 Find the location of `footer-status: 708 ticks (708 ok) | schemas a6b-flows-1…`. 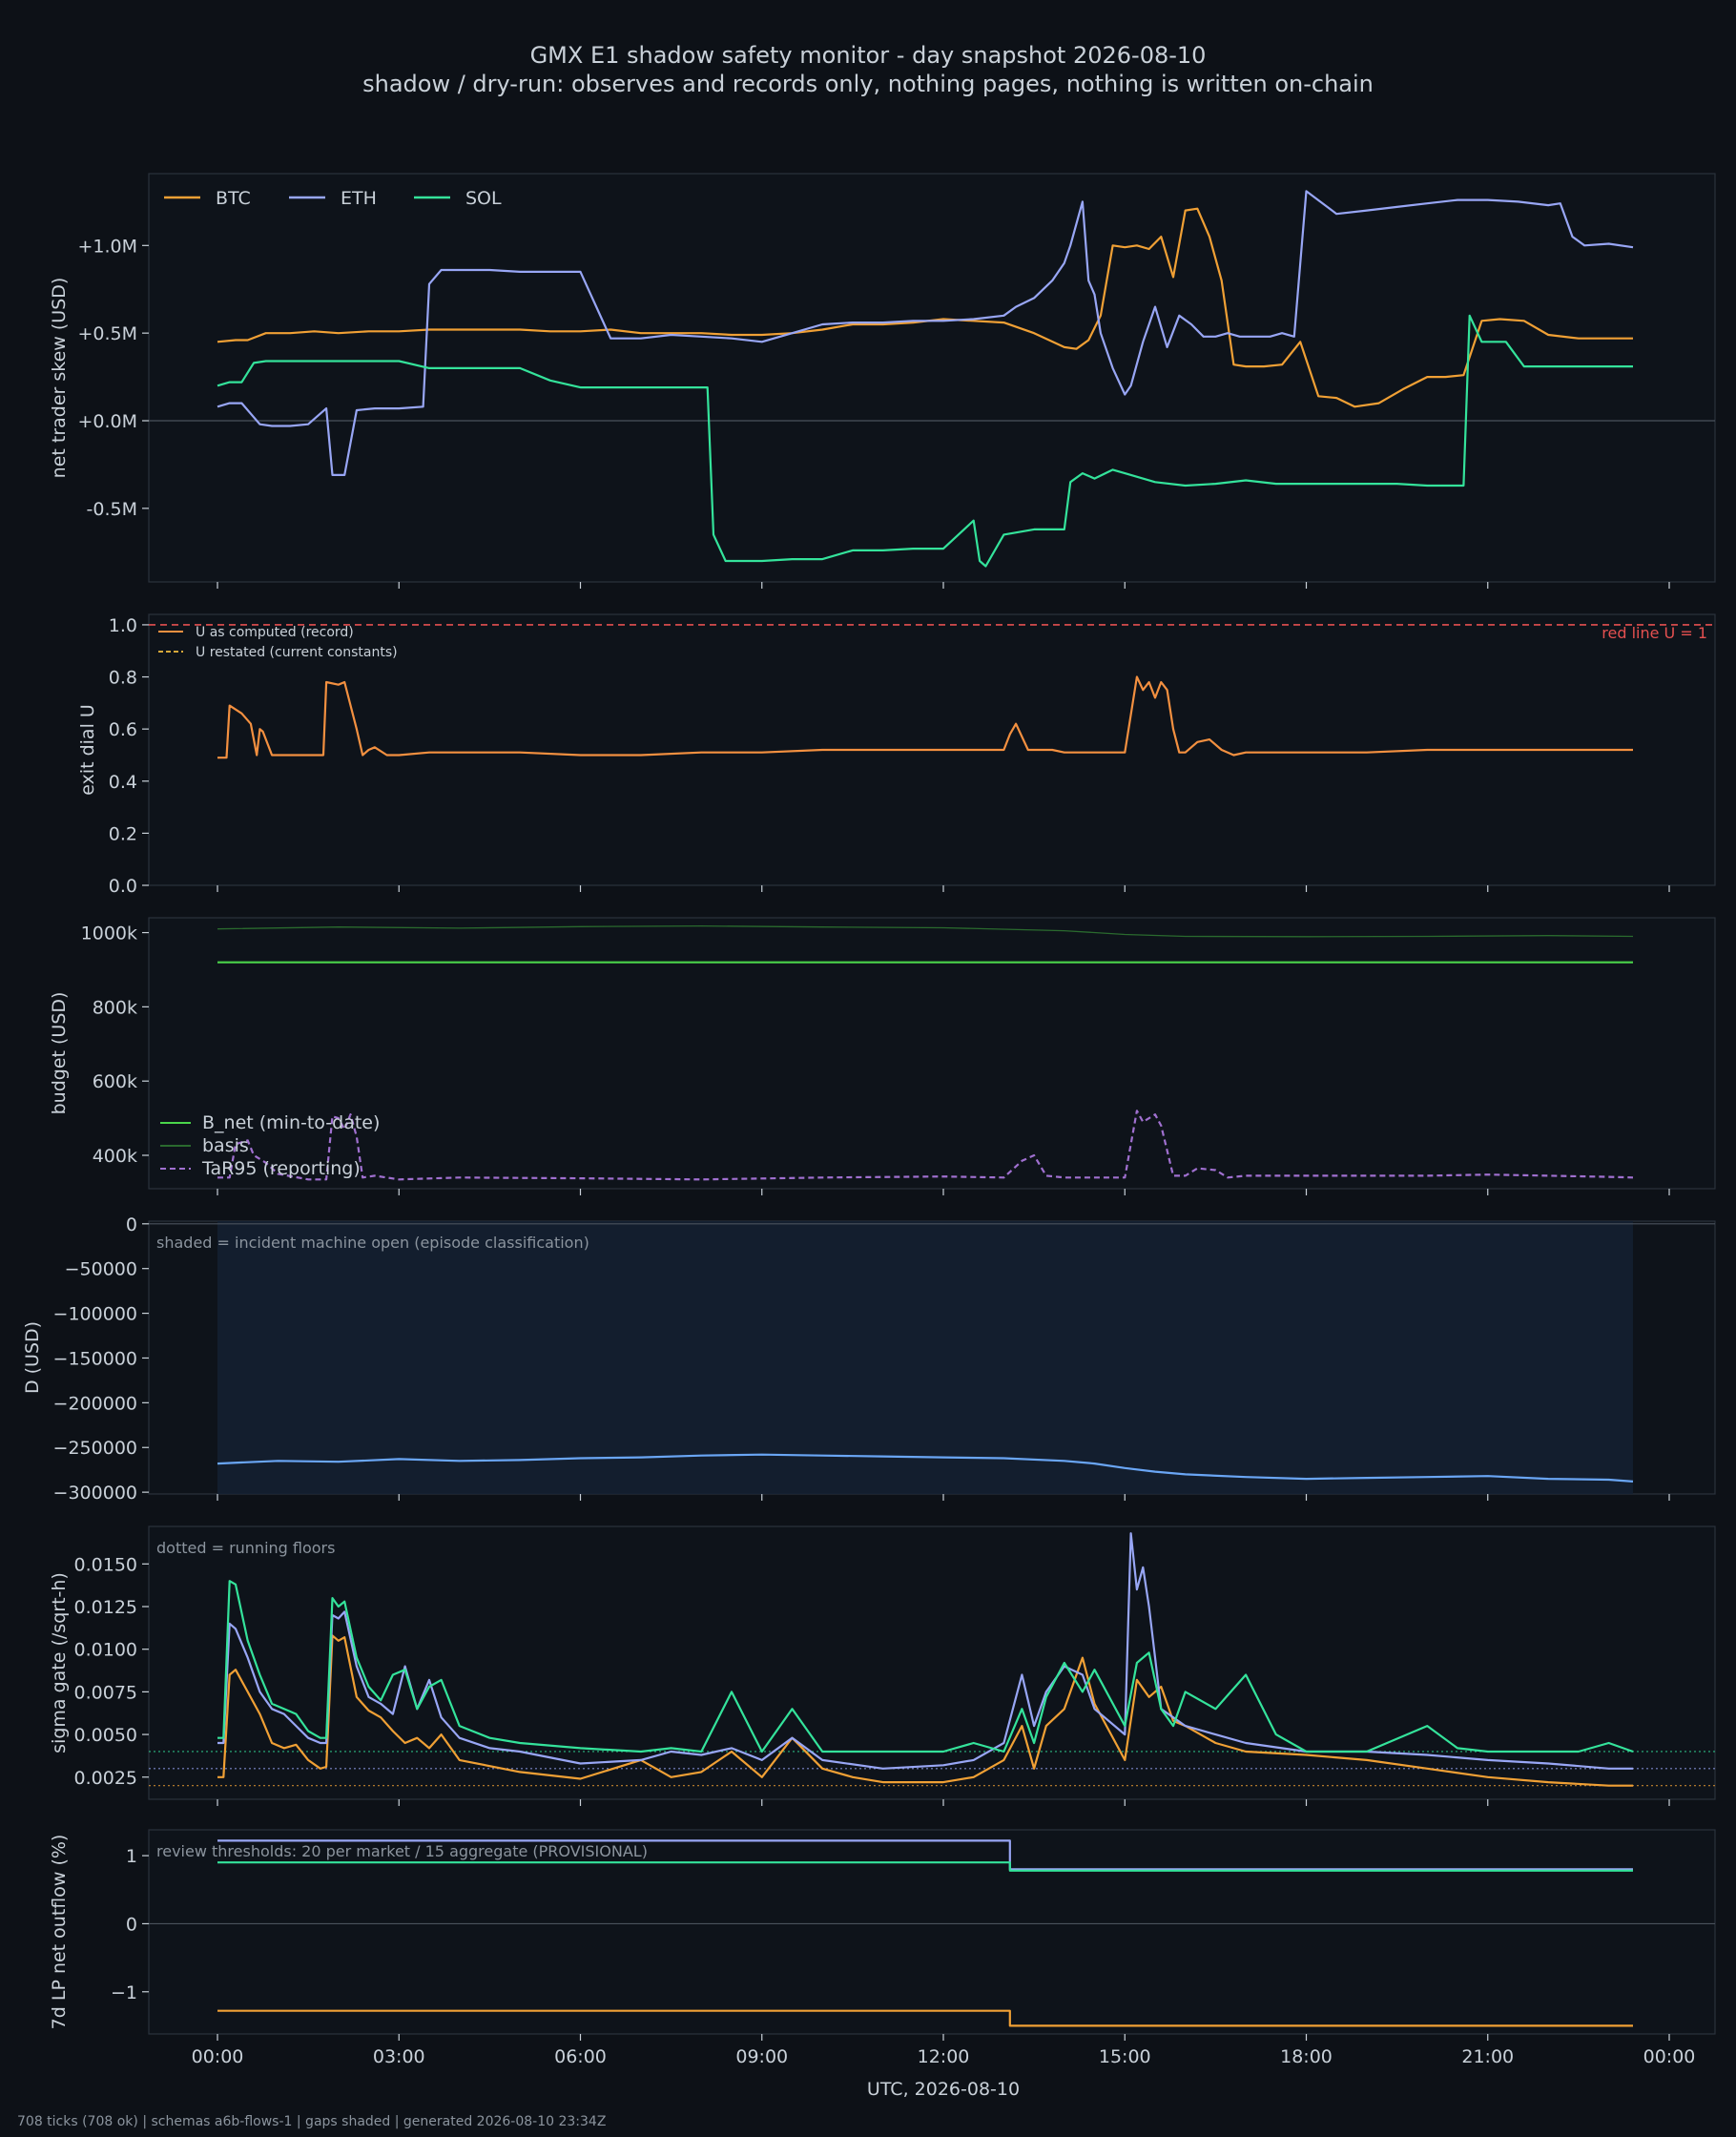

footer-status: 708 ticks (708 ok) | schemas a6b-flows-1… is located at coordinates (311, 2121).